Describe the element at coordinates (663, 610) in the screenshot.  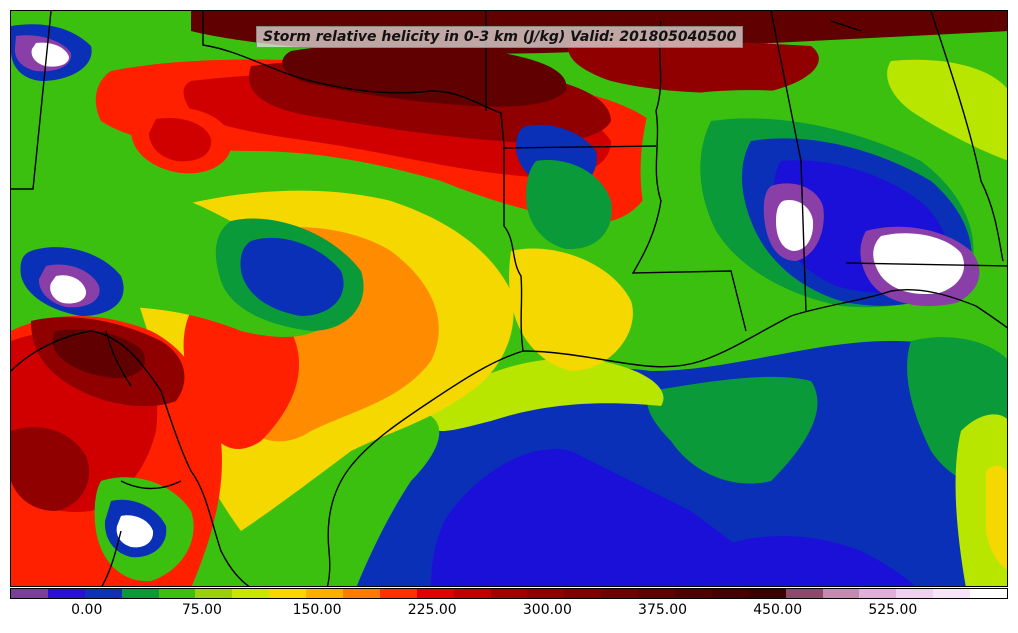
I see `color-scale-tick-label: 375.00` at that location.